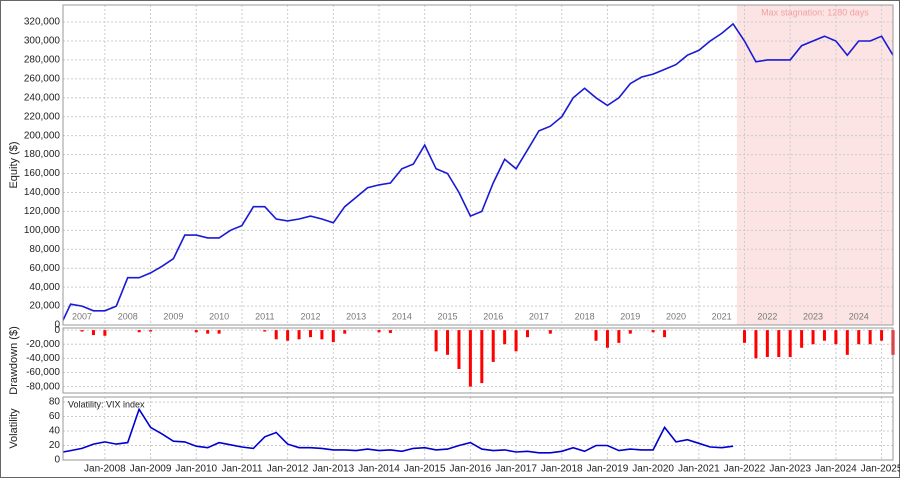 The image size is (900, 478). I want to click on y-tick-label: 200,000, so click(42, 135).